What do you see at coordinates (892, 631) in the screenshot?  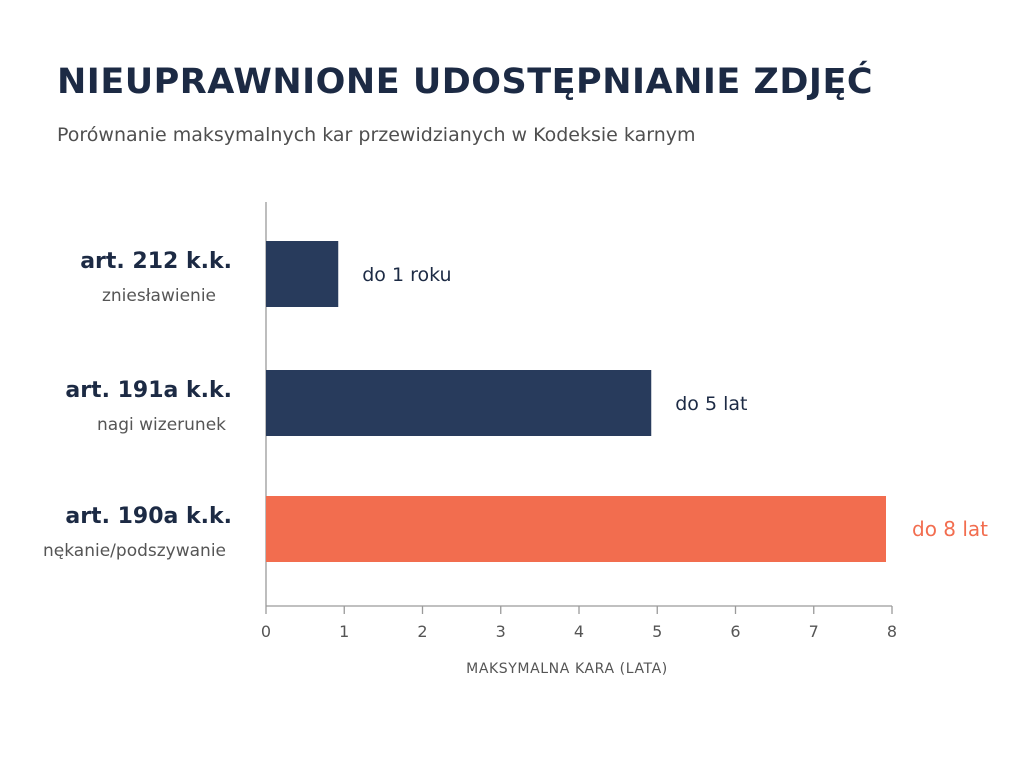 I see `x-tick-label: 8` at bounding box center [892, 631].